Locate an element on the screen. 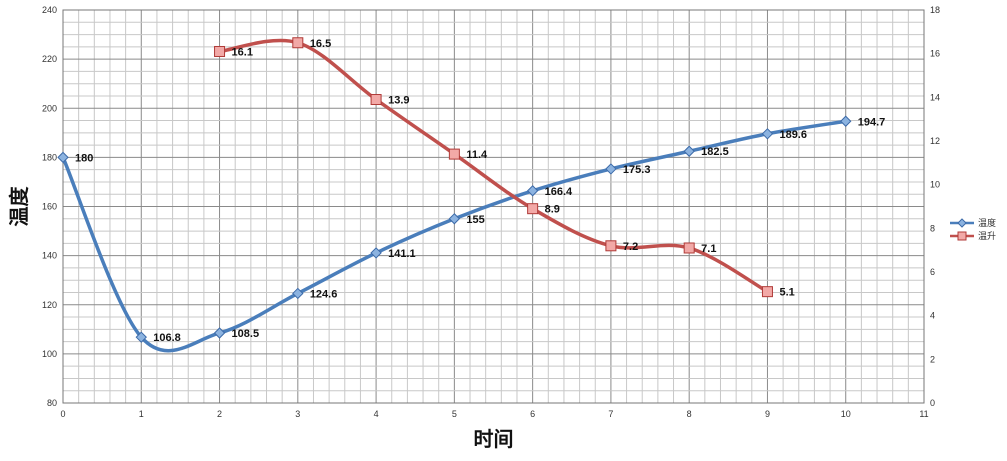 Image resolution: width=1007 pixels, height=461 pixels. y2-tick-label: 4 is located at coordinates (932, 316).